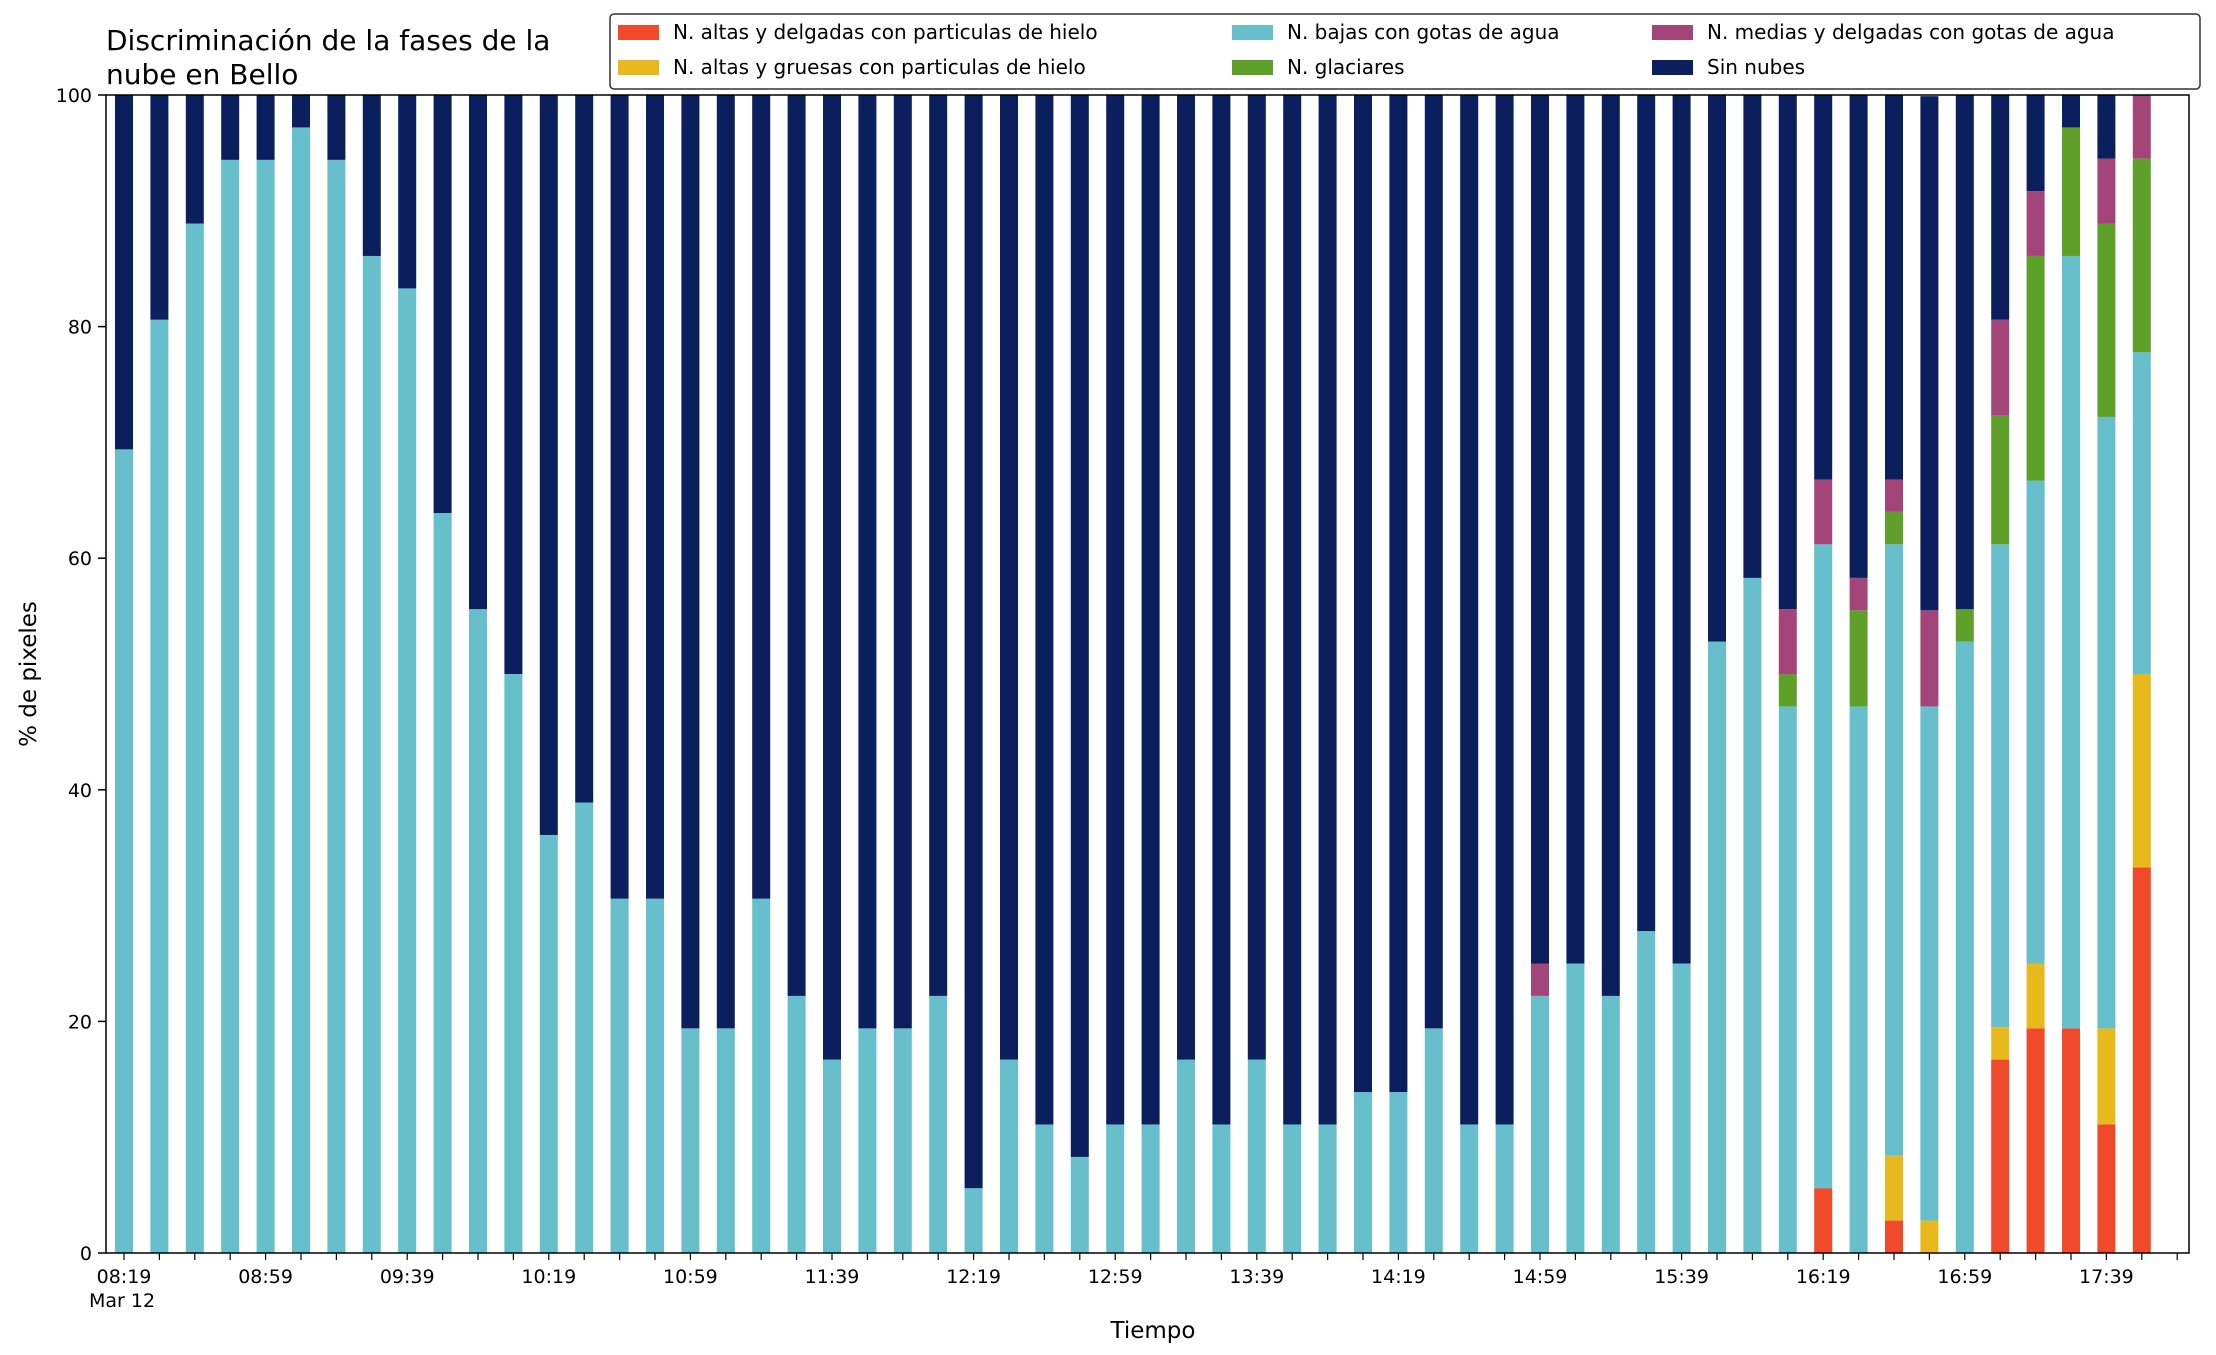 This screenshot has height=1355, width=2216. What do you see at coordinates (1115, 1277) in the screenshot?
I see `x-tick-label-12:59: 12:59` at bounding box center [1115, 1277].